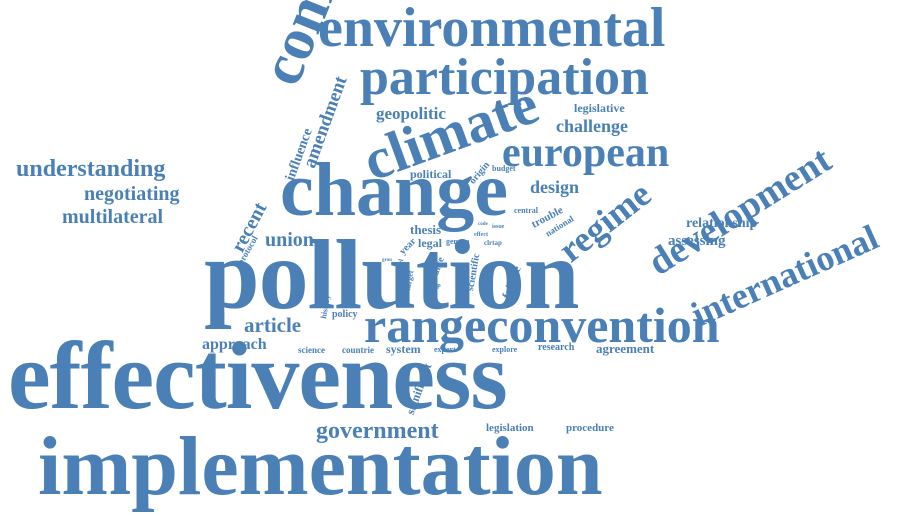 The width and height of the screenshot is (900, 528). What do you see at coordinates (430, 243) in the screenshot?
I see `word-legal: legal` at bounding box center [430, 243].